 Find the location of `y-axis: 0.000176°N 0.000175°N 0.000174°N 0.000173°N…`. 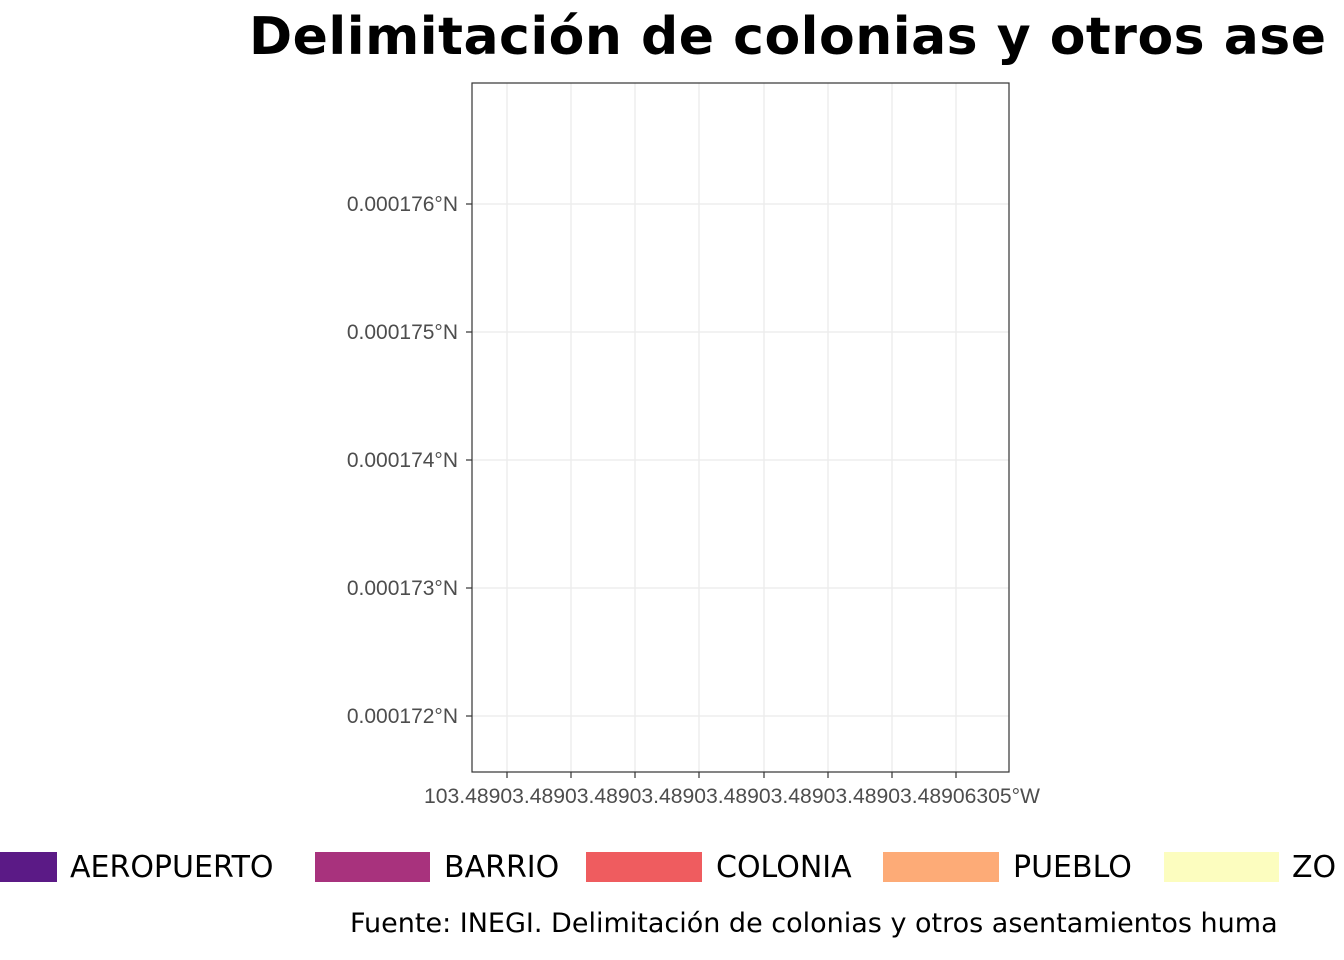

y-axis: 0.000176°N 0.000175°N 0.000174°N 0.000173°N… is located at coordinates (409, 460).